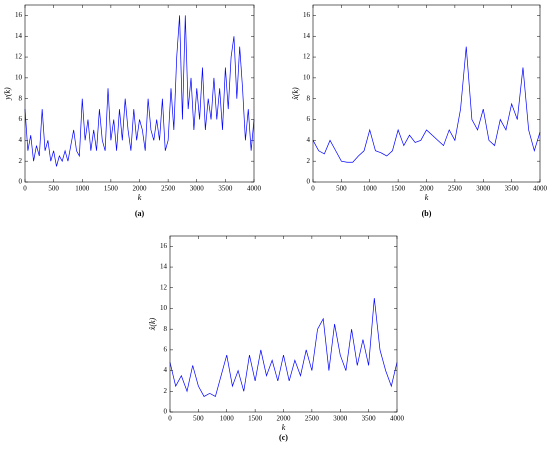  I want to click on y-axis-label: y(k), so click(7, 94).